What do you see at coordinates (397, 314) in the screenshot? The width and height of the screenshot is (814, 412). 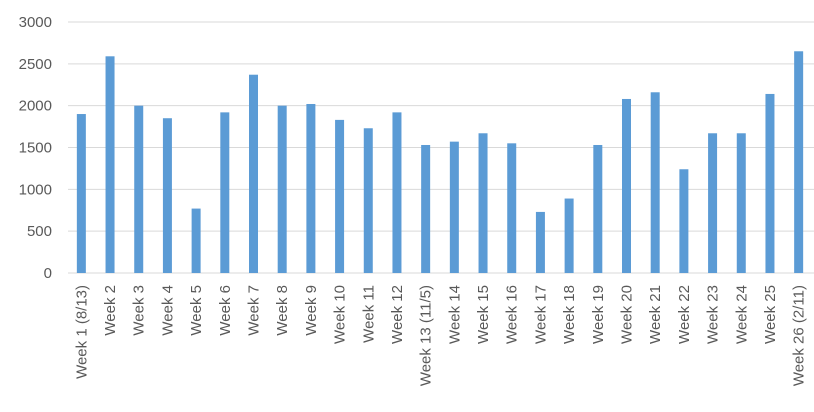 I see `x-tick-label: Week 12` at bounding box center [397, 314].